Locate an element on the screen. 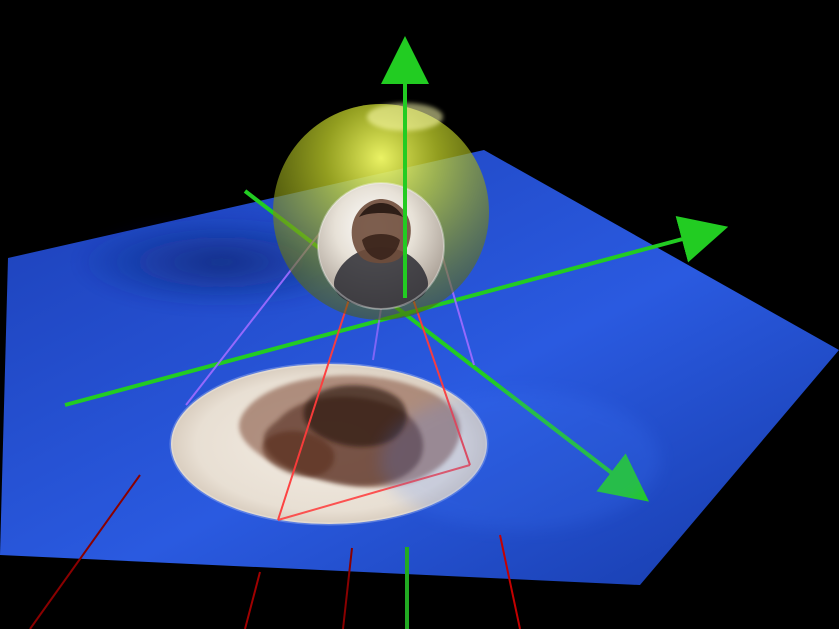 The image size is (839, 629). projection-lines-lower is located at coordinates (275, 551).